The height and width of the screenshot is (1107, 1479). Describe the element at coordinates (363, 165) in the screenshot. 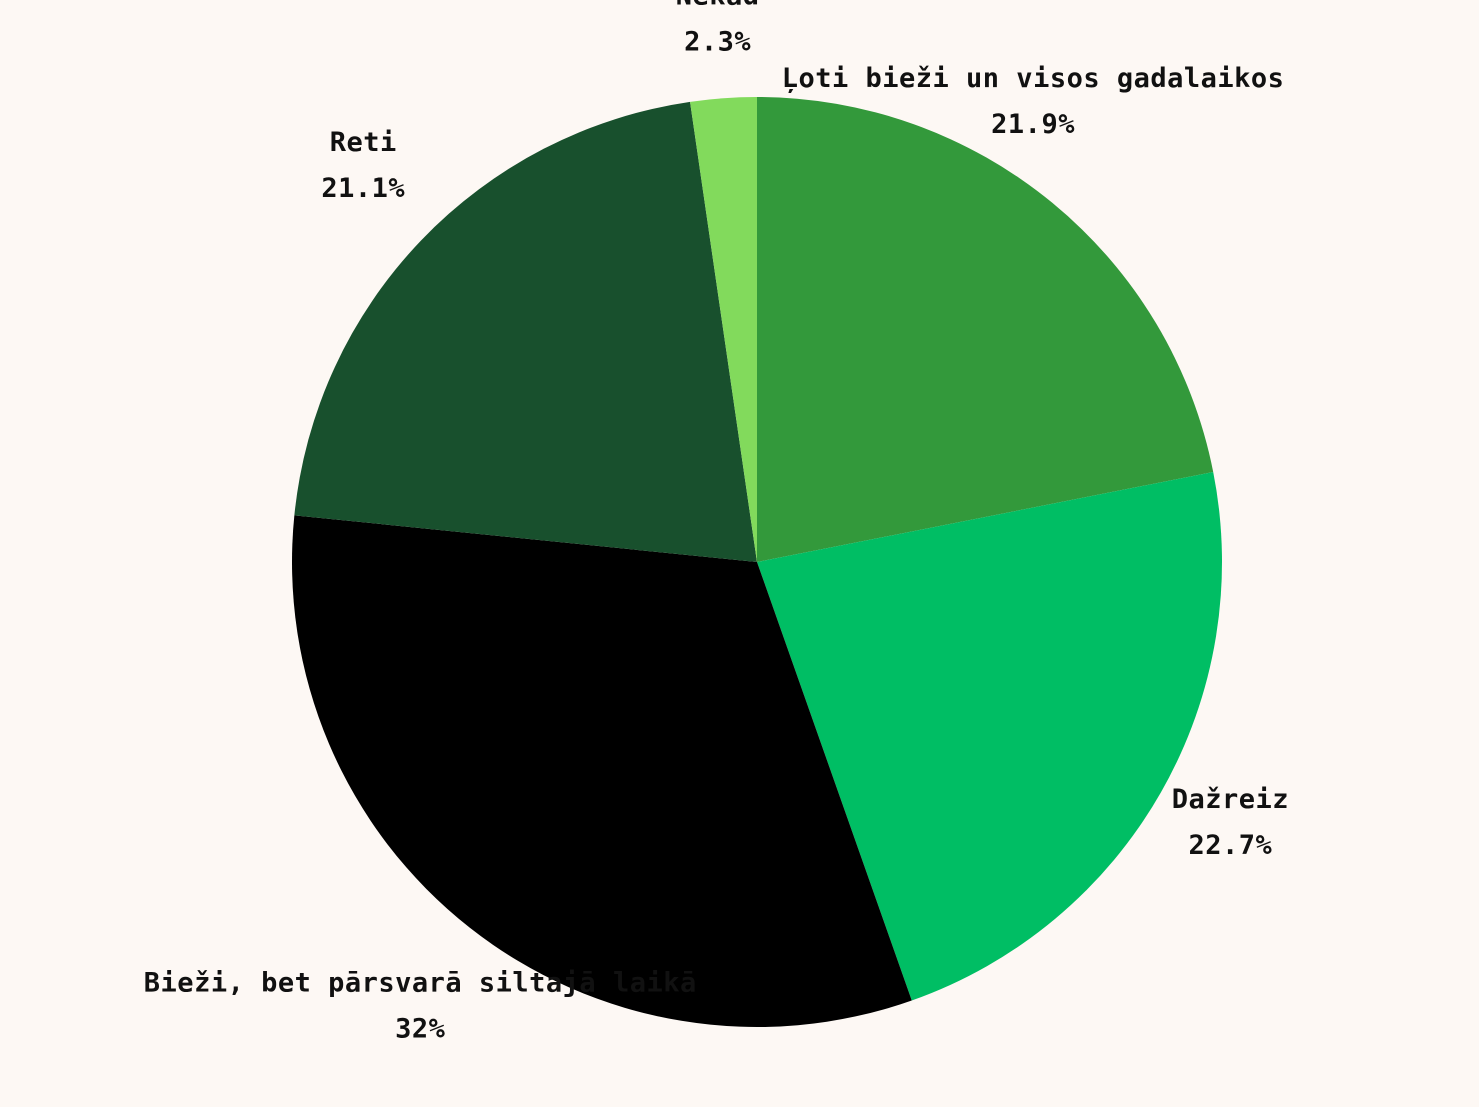

I see `slice-label: Reti 21.1%` at that location.